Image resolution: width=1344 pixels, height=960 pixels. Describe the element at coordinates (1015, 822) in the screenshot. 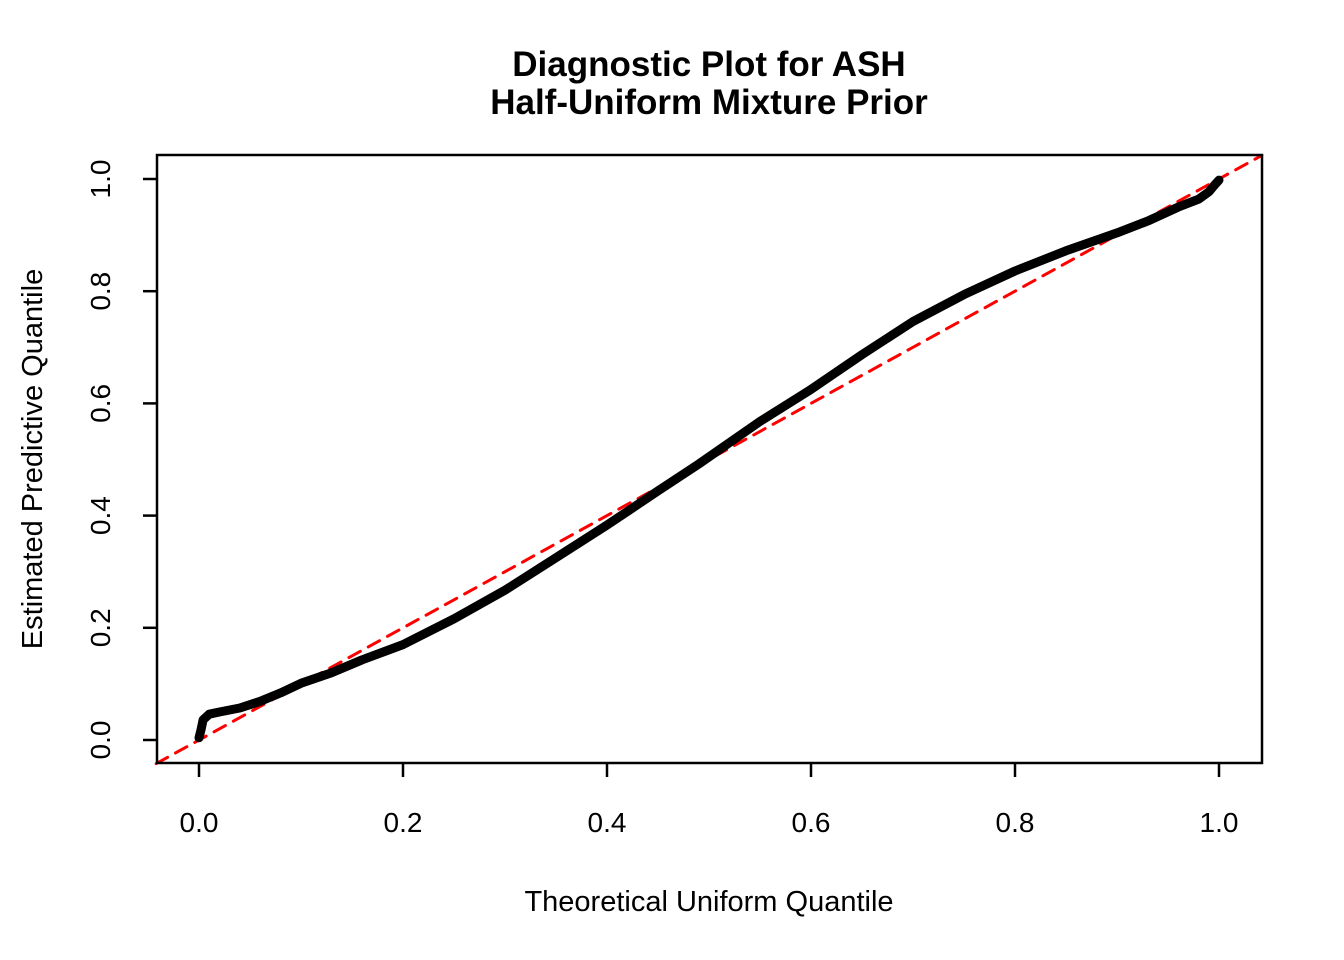

I see `x-tick-label: 0.8` at that location.